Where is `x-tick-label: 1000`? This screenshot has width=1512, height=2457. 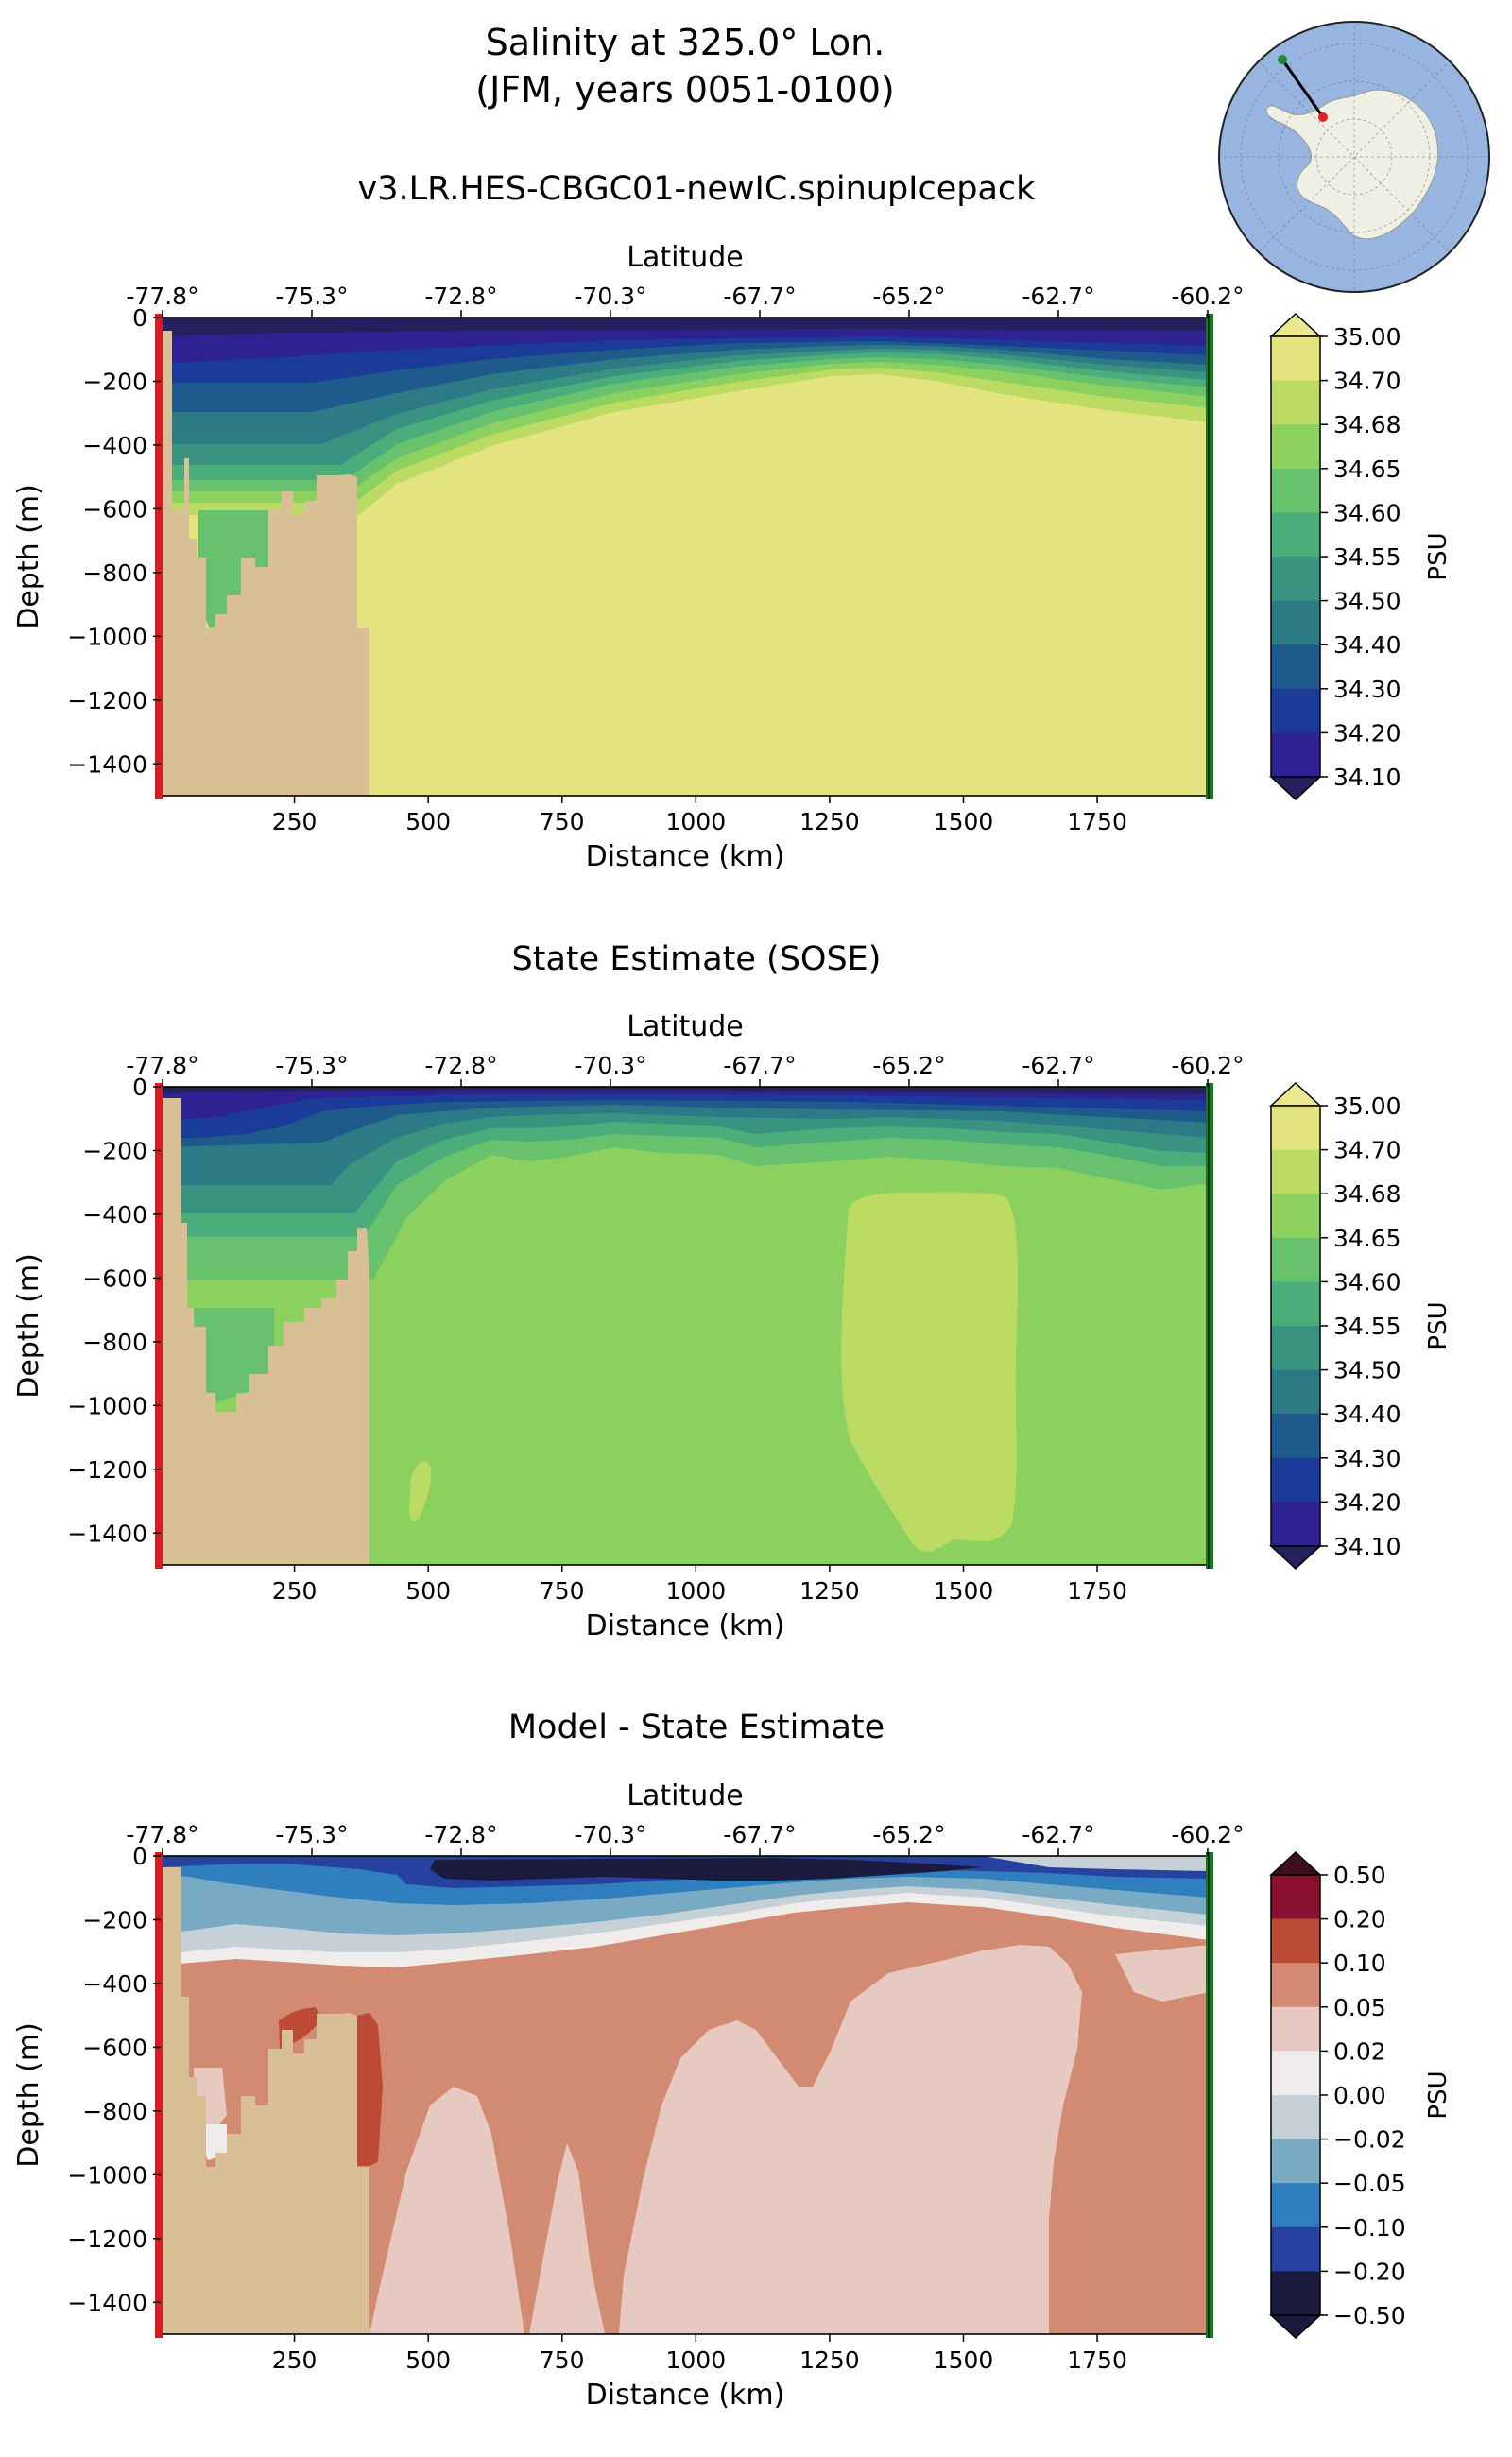
x-tick-label: 1000 is located at coordinates (696, 821).